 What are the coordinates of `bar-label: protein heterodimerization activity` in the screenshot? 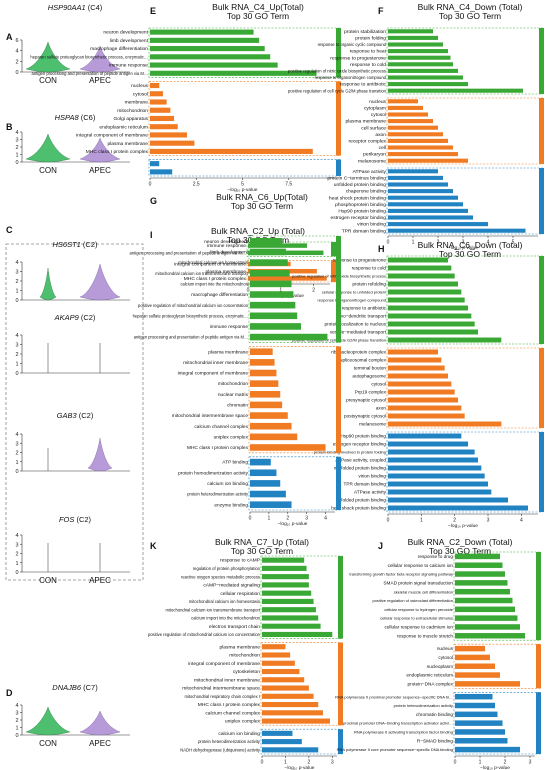 It's located at (218, 494).